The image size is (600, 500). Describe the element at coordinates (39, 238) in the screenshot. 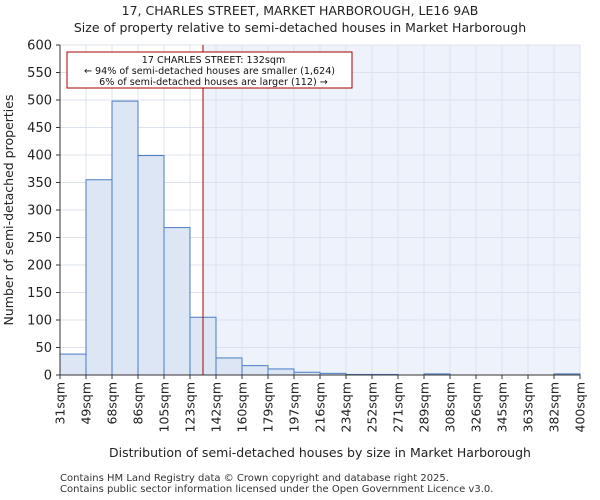

I see `y-tick-label: 250` at that location.